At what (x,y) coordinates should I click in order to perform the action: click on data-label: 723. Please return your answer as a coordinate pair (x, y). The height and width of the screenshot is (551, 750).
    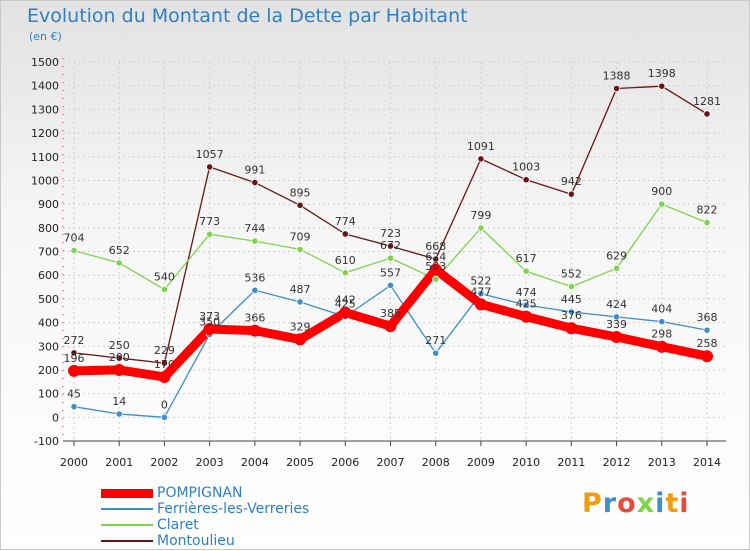
    Looking at the image, I should click on (390, 233).